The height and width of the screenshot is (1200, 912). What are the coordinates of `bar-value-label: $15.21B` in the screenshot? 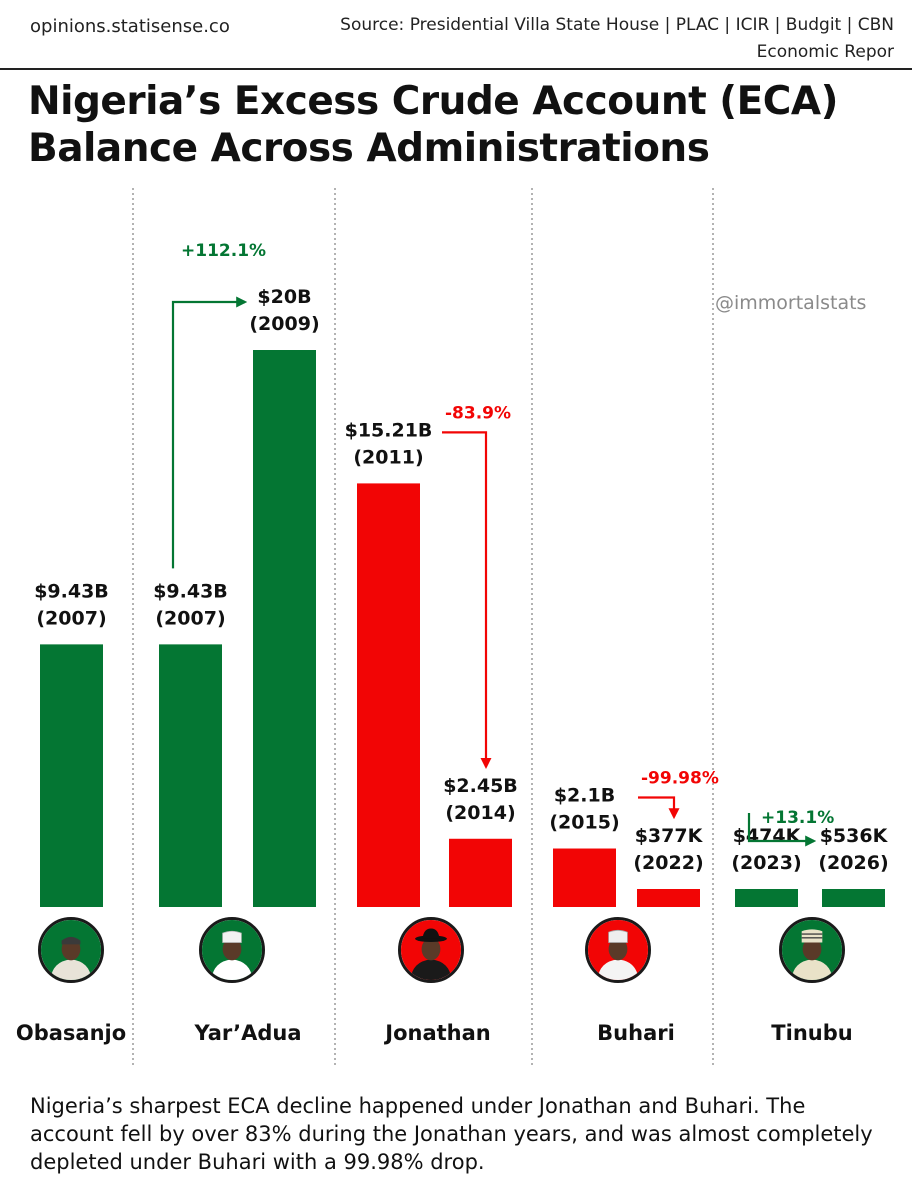 It's located at (389, 430).